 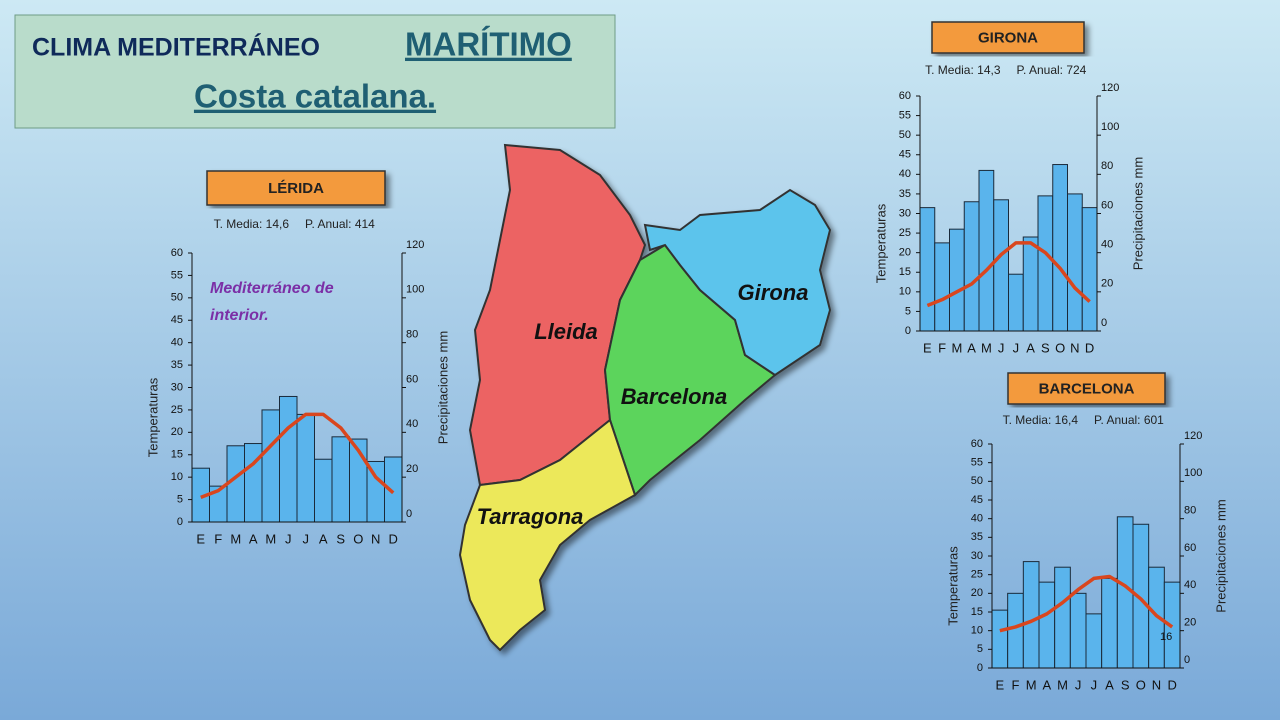 I want to click on y-axis-label: Temperaturas, so click(x=952, y=586).